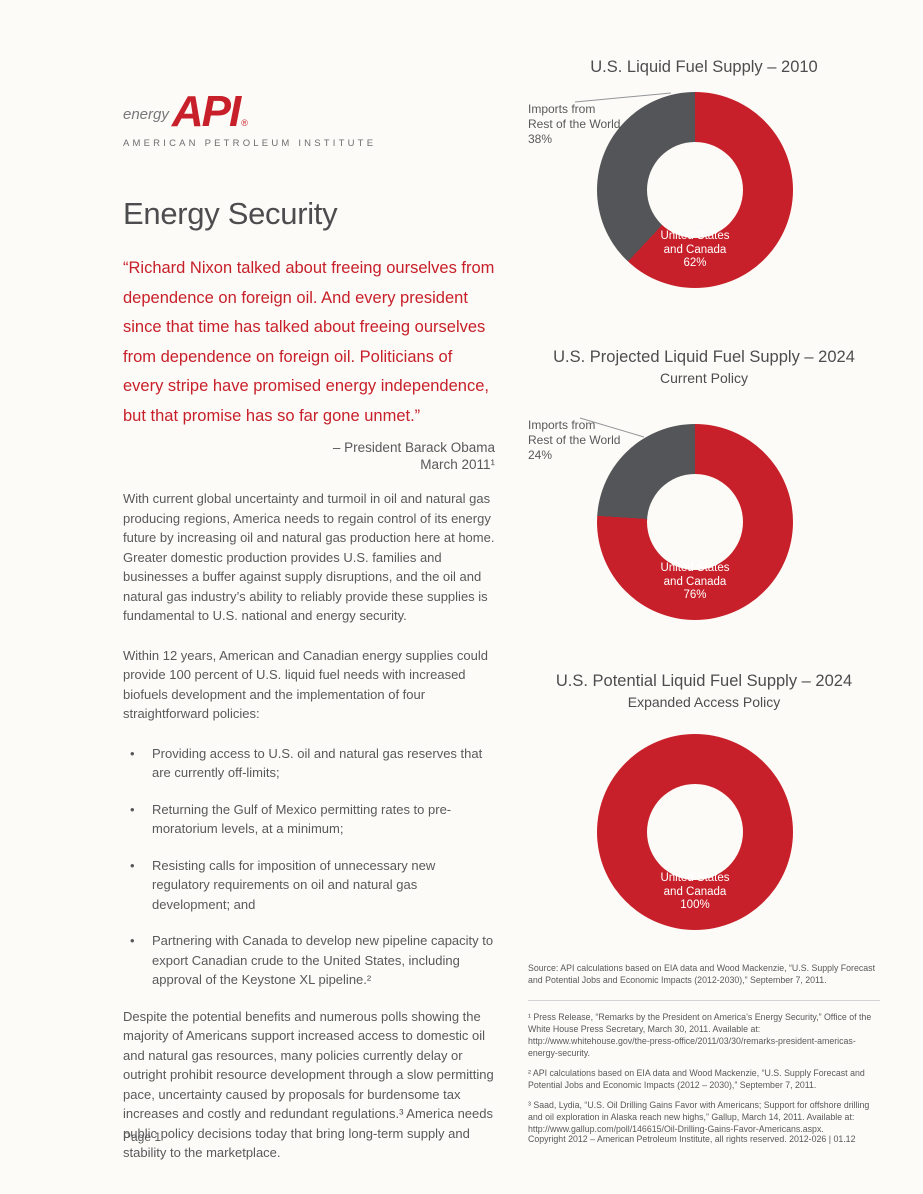  Describe the element at coordinates (142, 1137) in the screenshot. I see `page-number: Page 1` at that location.